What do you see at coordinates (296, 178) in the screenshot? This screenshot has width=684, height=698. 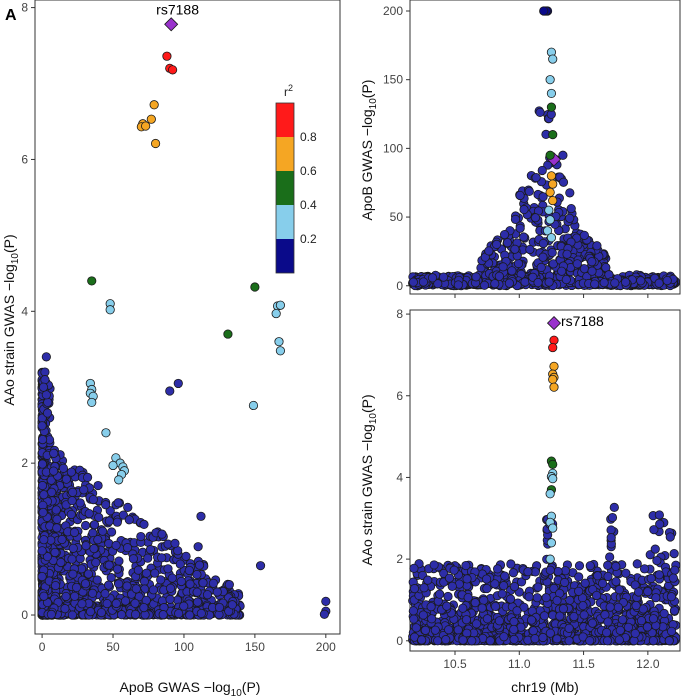 I see `r2-legend: r2 0.8 0.6 0.4 0.2` at bounding box center [296, 178].